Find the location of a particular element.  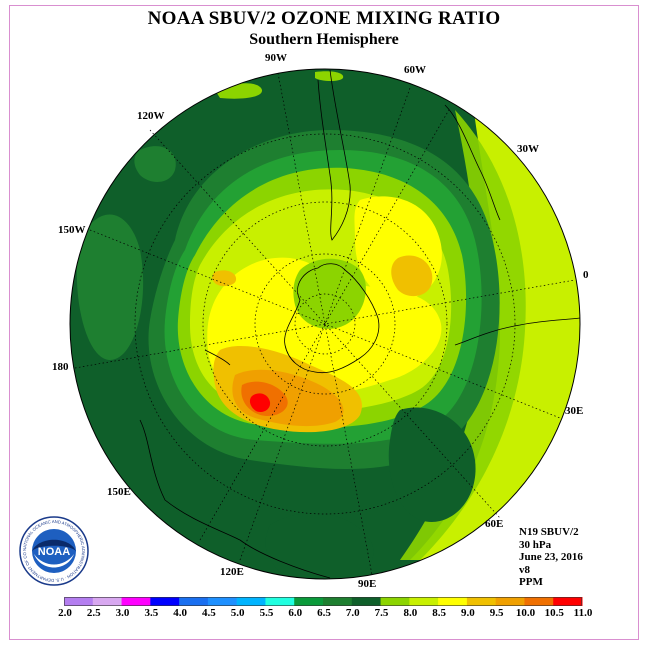

colorbar-tick-label: 3.5 is located at coordinates (151, 613).